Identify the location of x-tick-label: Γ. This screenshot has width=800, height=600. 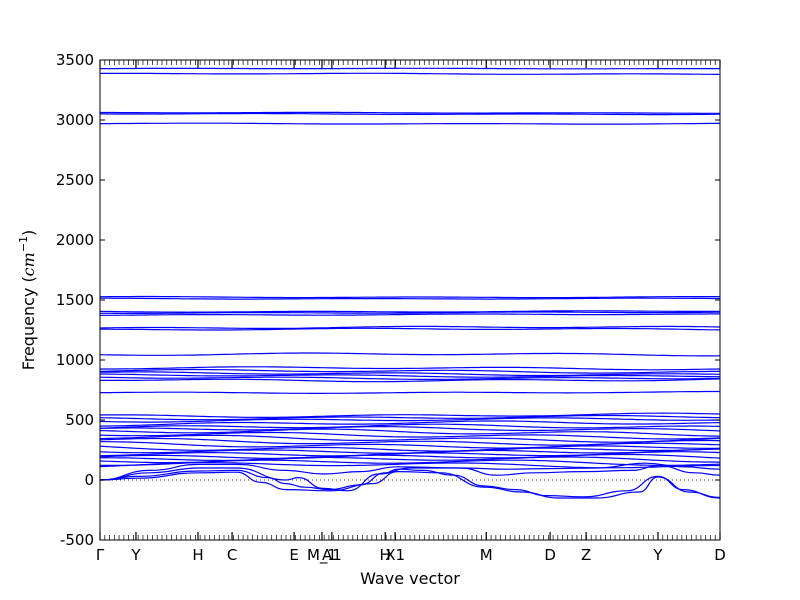
(100, 555).